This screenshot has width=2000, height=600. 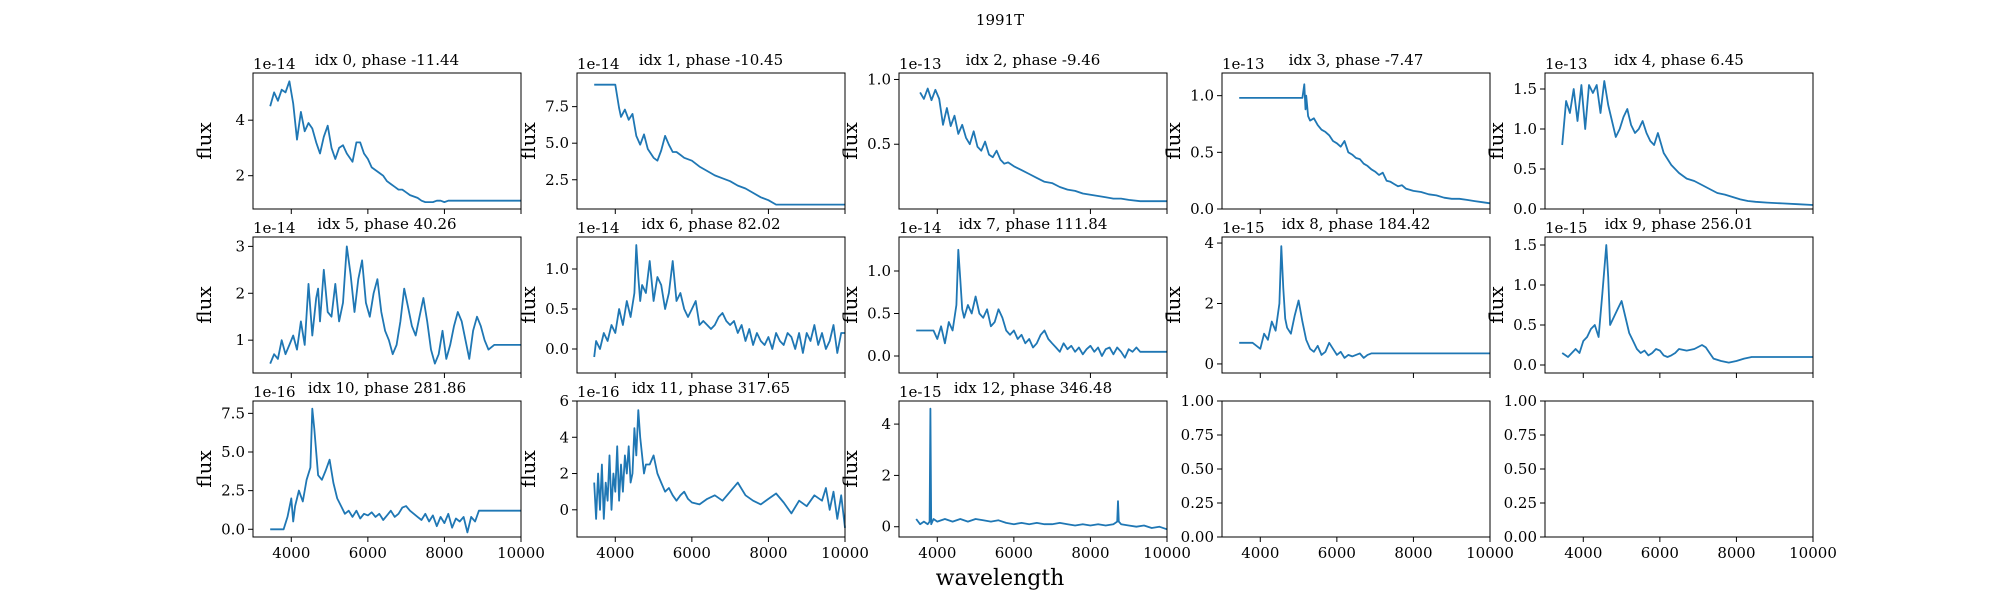 What do you see at coordinates (920, 228) in the screenshot?
I see `offset-text-7: 1e-14` at bounding box center [920, 228].